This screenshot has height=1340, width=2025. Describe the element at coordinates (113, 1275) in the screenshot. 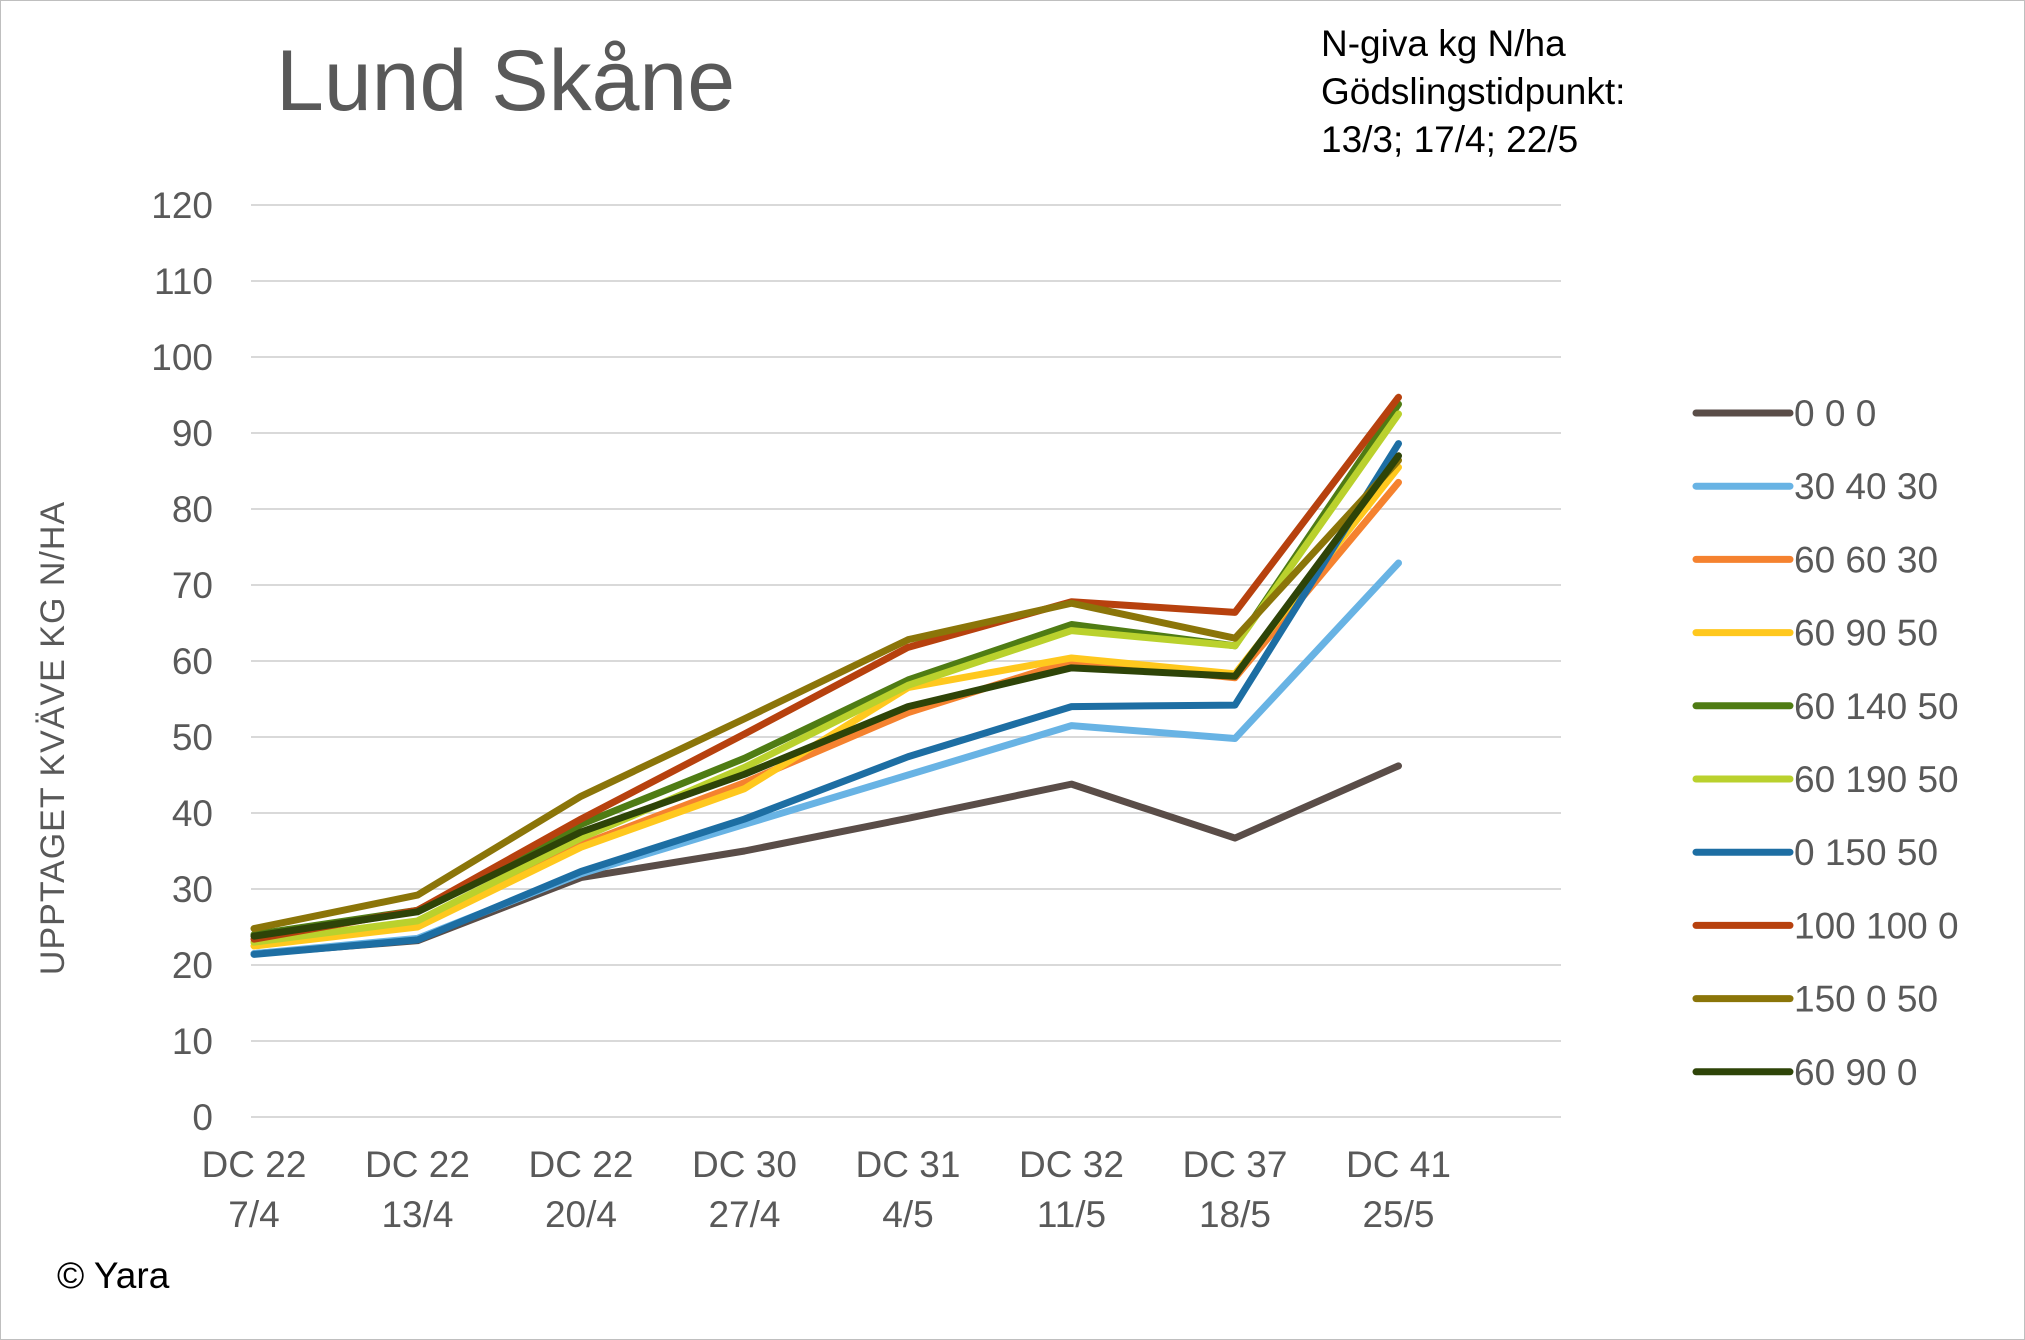

I see `copyright-label: © Yara` at that location.